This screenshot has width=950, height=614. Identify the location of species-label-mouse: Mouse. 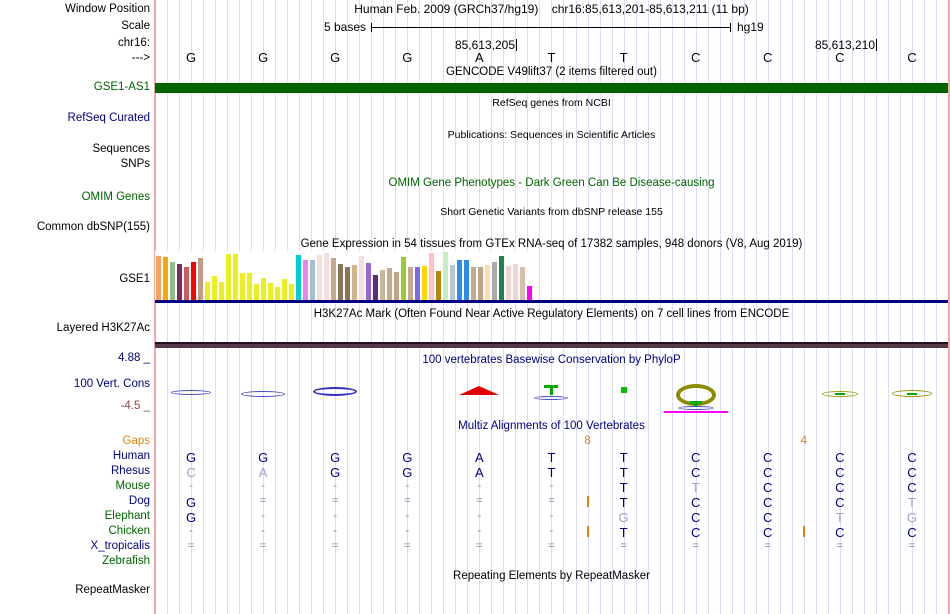
(132, 486).